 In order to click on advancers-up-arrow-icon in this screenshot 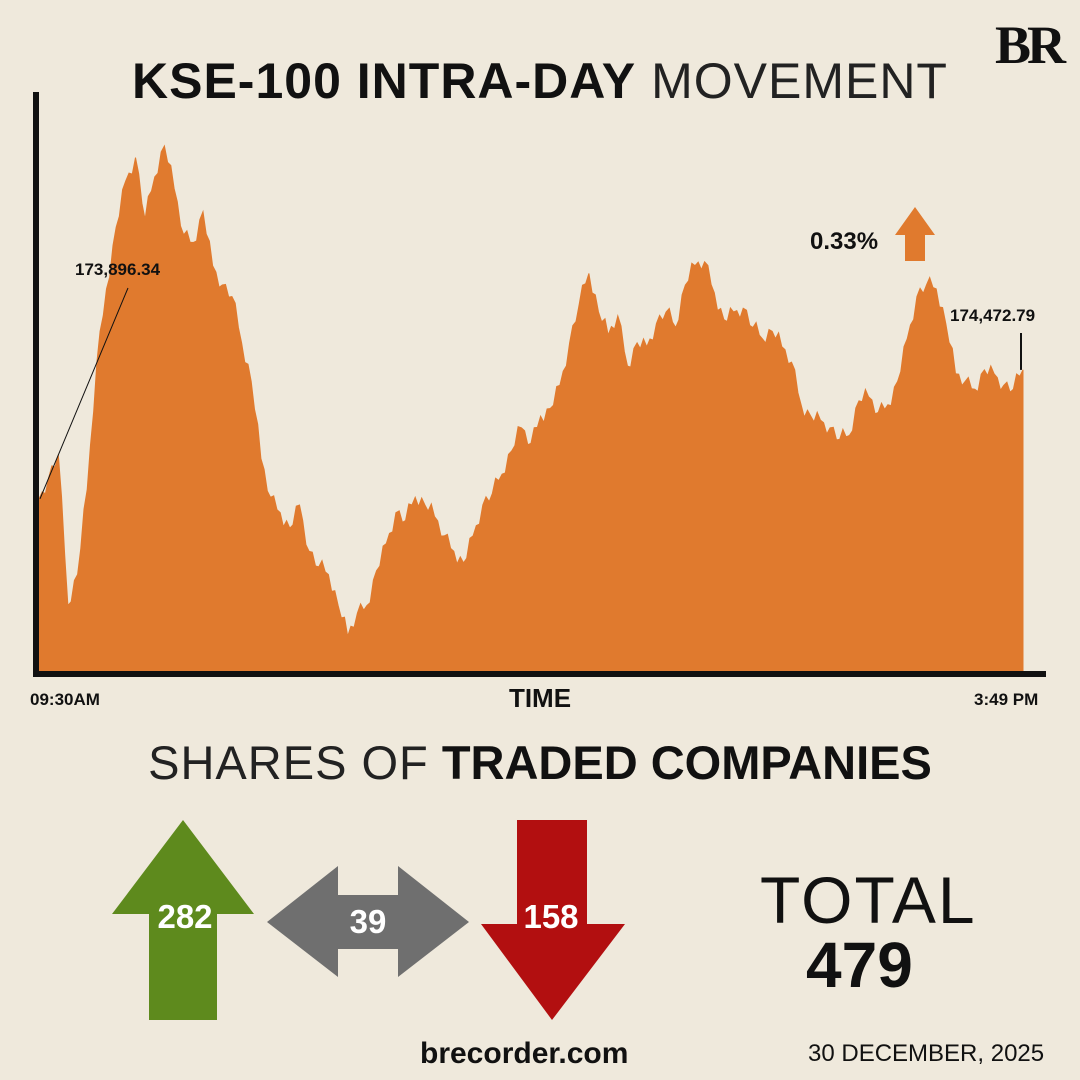, I will do `click(183, 920)`.